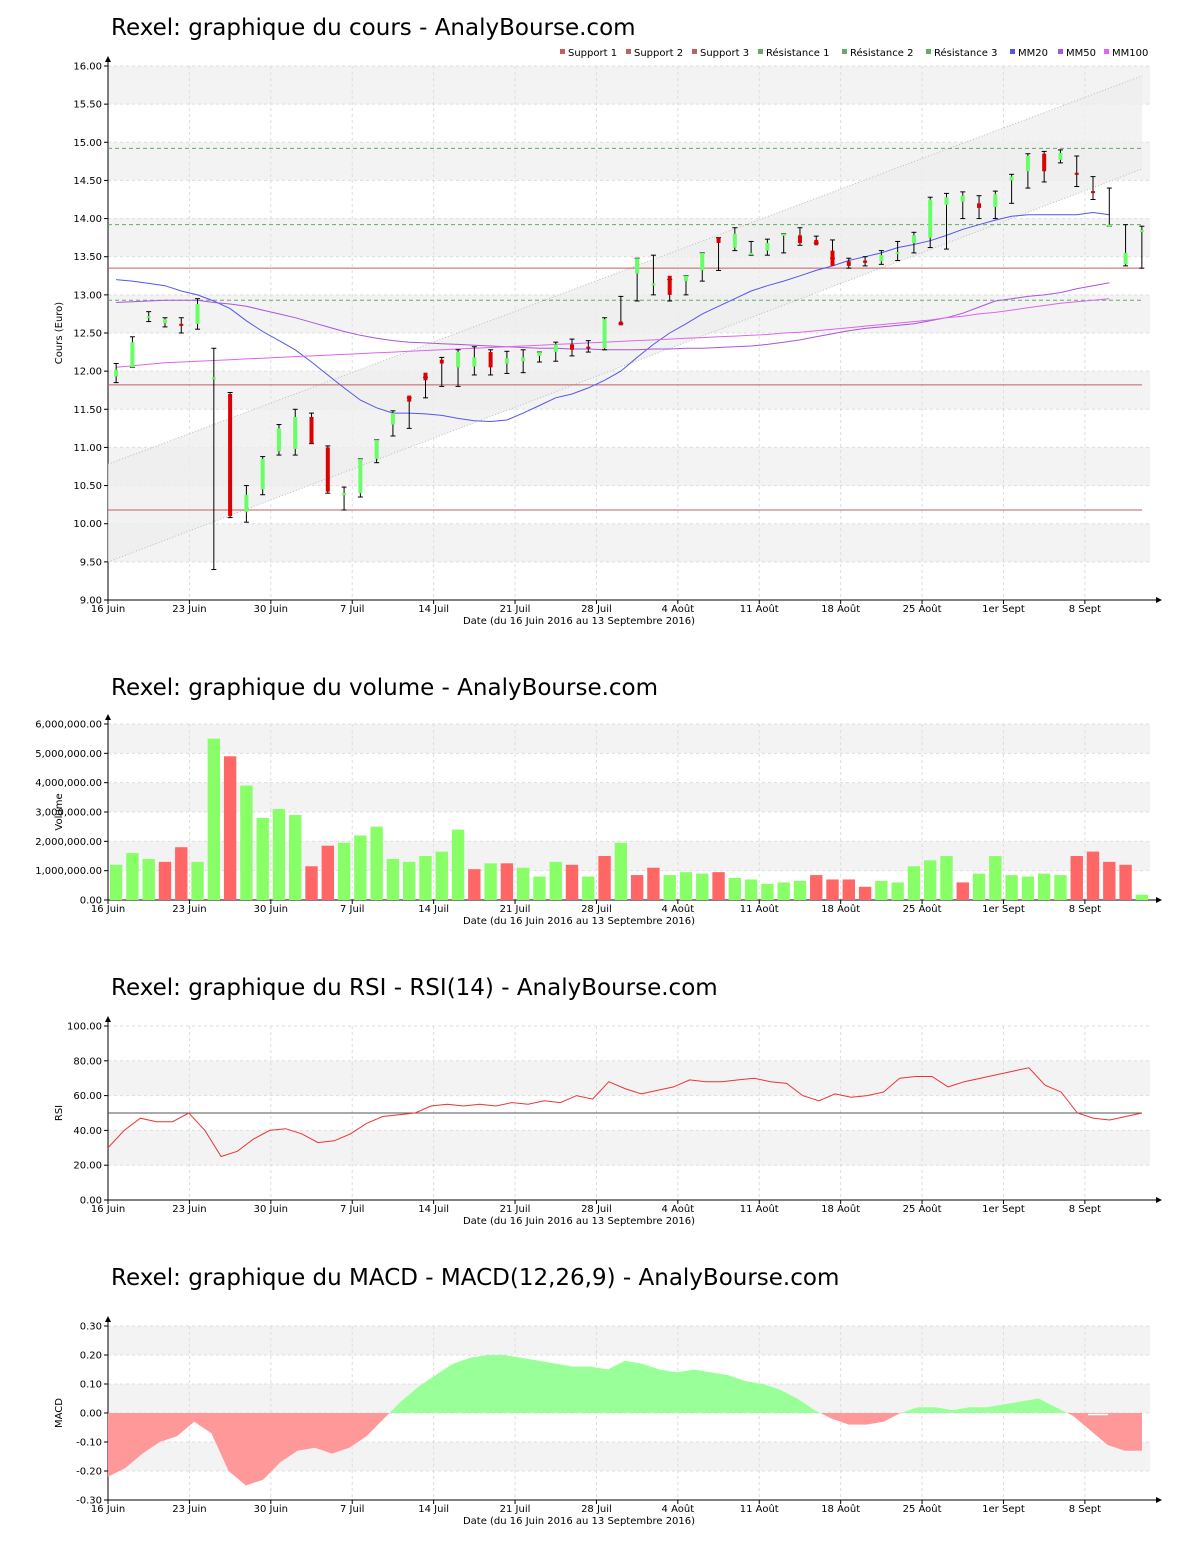  What do you see at coordinates (68, 813) in the screenshot?
I see `y-tick-label: 3,000,000.00` at bounding box center [68, 813].